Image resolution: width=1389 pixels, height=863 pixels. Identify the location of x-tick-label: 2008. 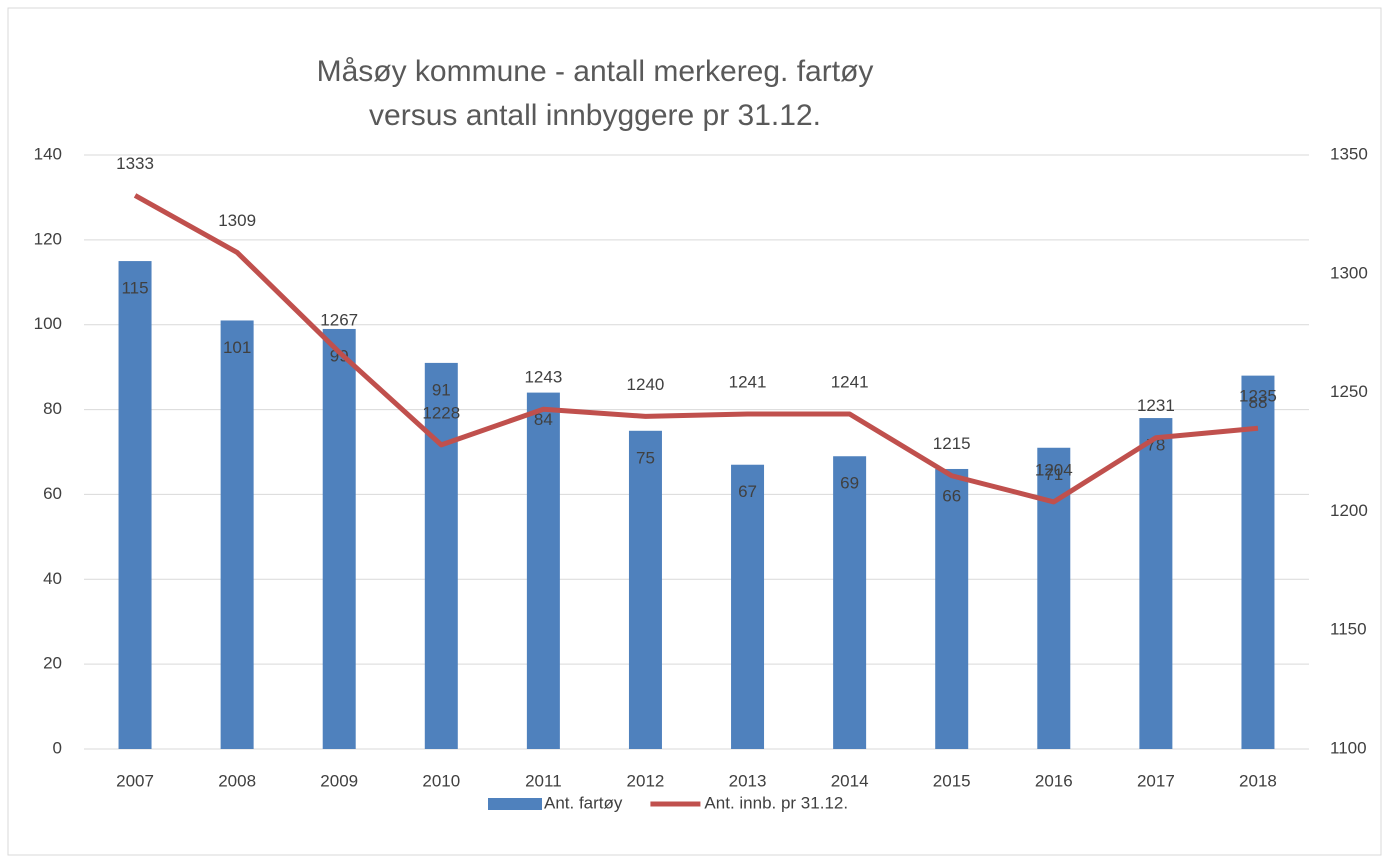
(237, 780).